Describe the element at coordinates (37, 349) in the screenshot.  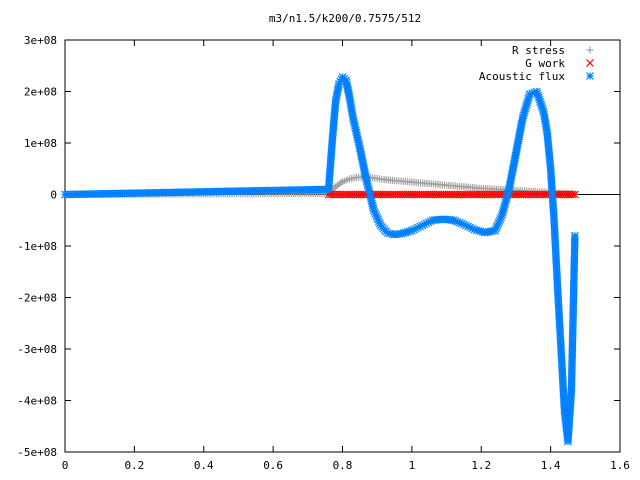
I see `y-tick-label: -3e+08` at that location.